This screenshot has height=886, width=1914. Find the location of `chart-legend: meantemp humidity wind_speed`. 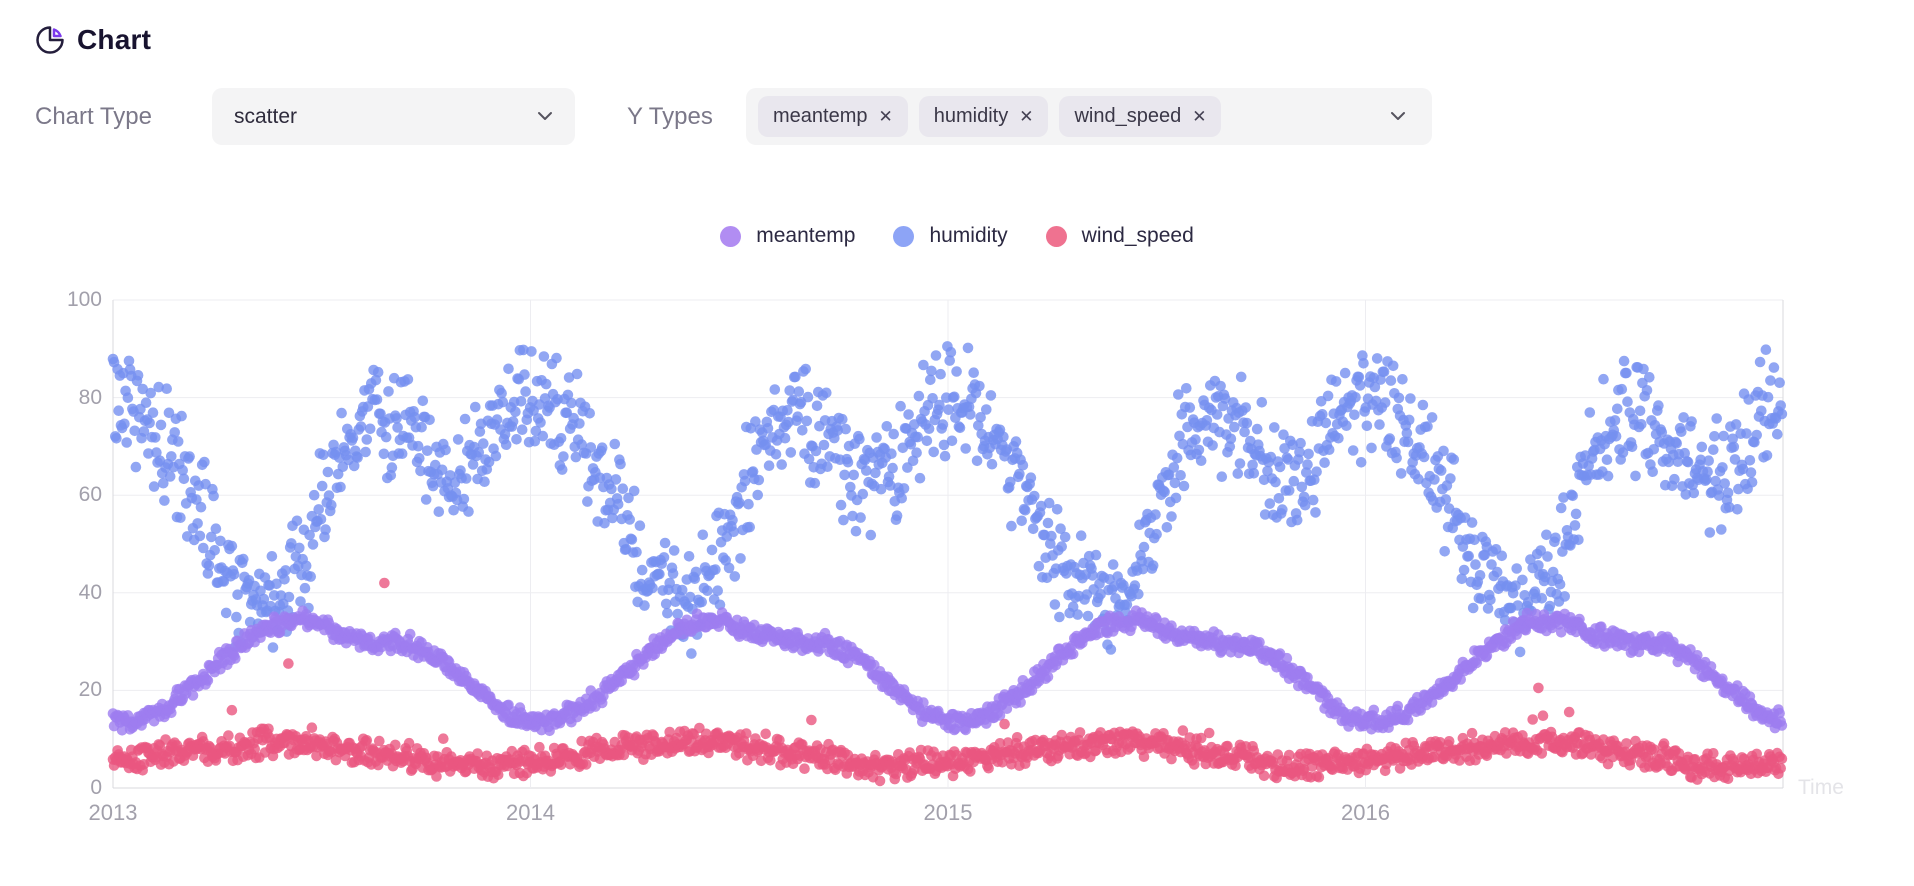

chart-legend: meantemp humidity wind_speed is located at coordinates (957, 236).